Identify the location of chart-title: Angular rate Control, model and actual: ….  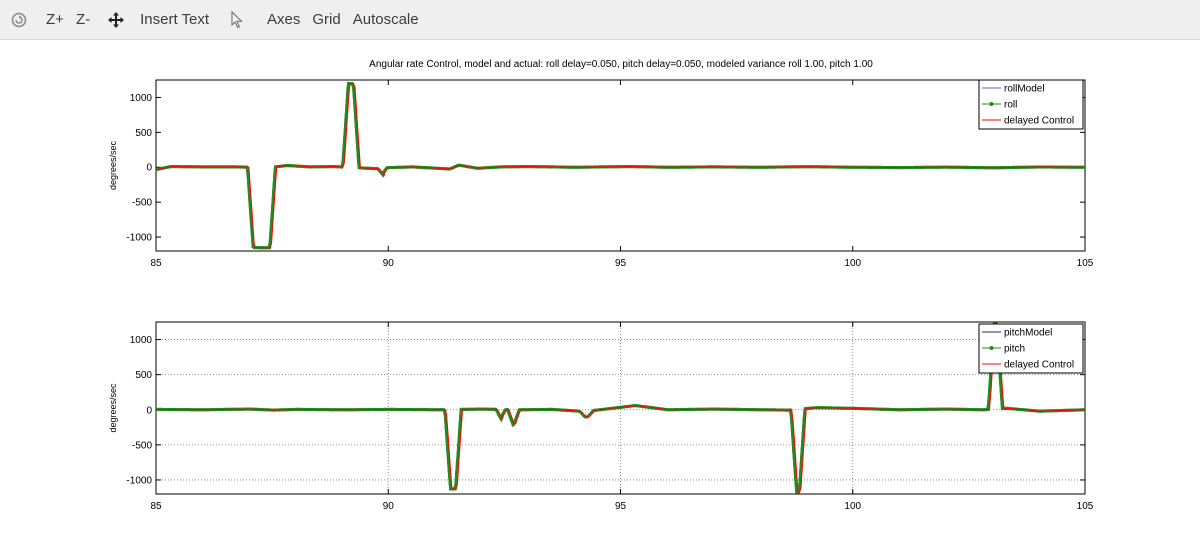
(621, 64).